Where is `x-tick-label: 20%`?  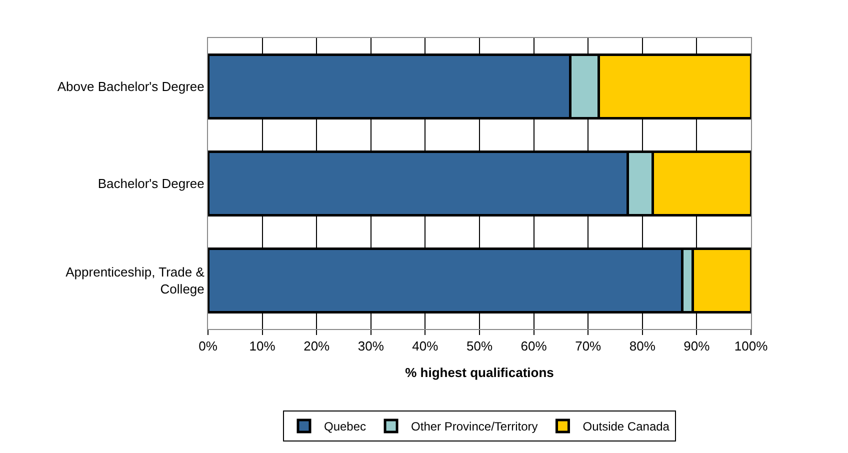
x-tick-label: 20% is located at coordinates (317, 346).